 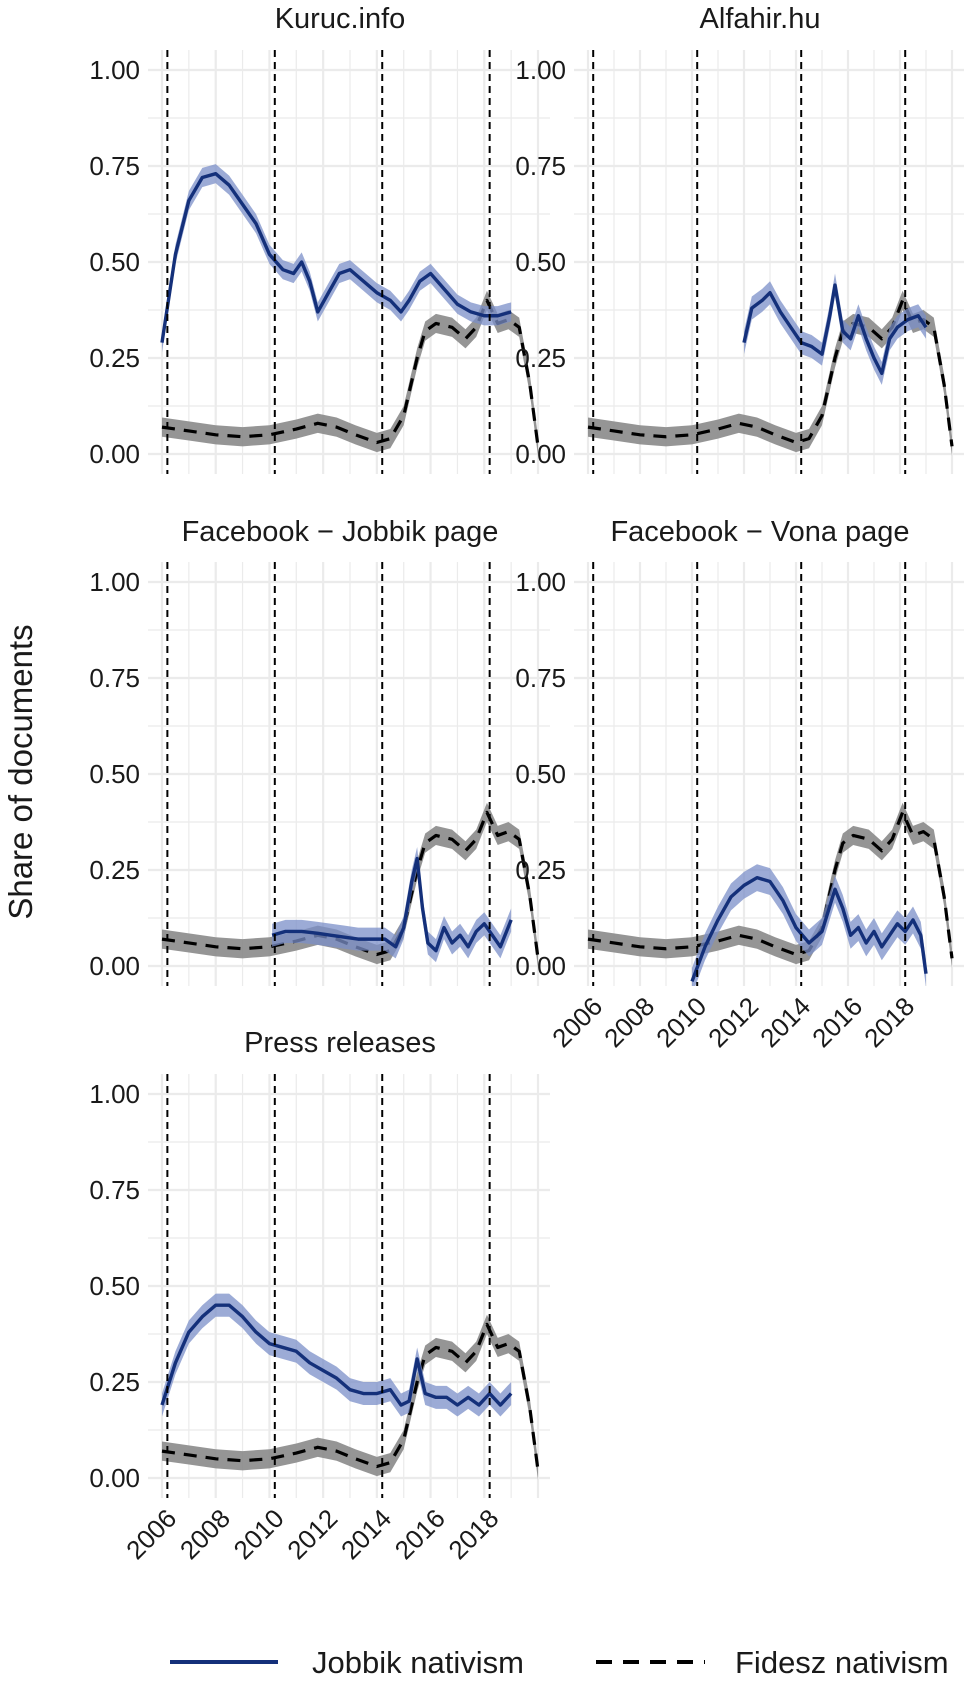 I want to click on panel-title: Facebook − Vona page, so click(x=759, y=532).